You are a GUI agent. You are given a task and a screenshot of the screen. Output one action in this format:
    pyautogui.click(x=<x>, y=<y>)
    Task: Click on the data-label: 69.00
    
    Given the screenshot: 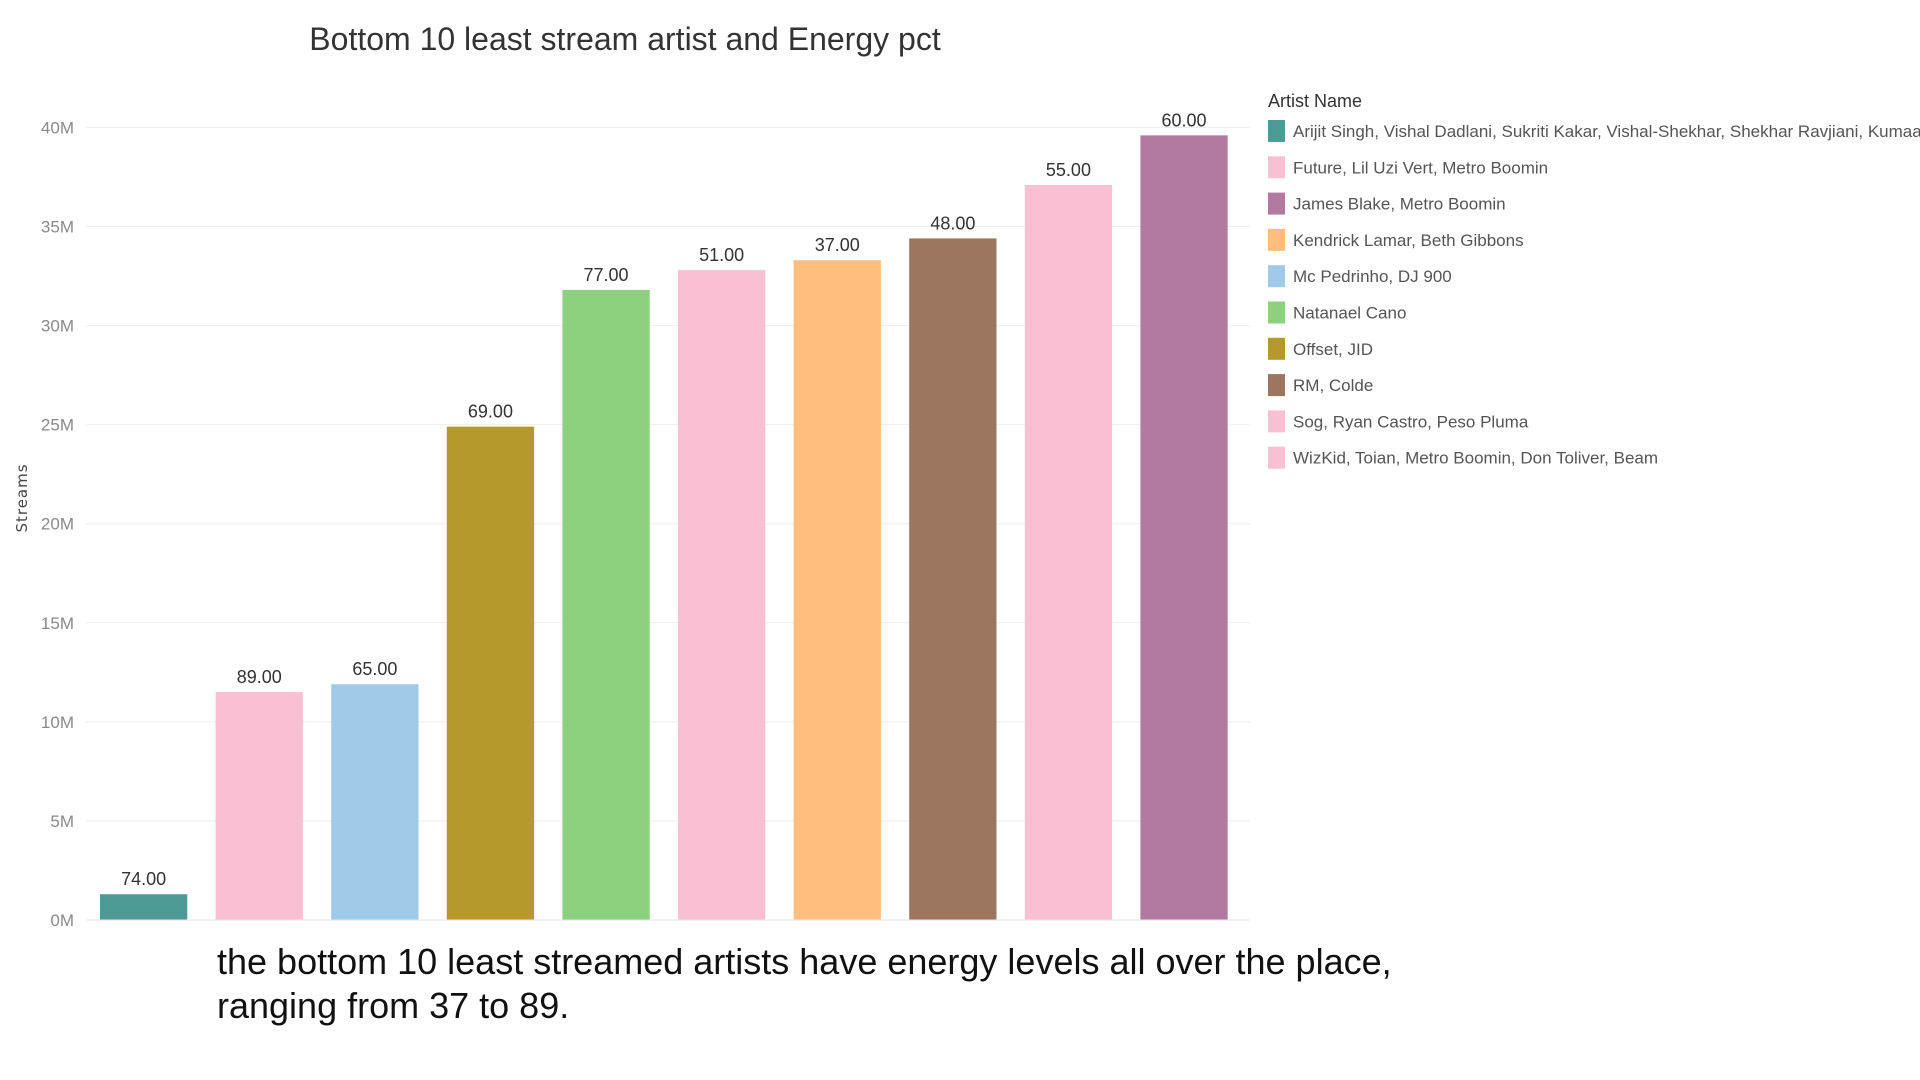 What is the action you would take?
    pyautogui.click(x=490, y=412)
    